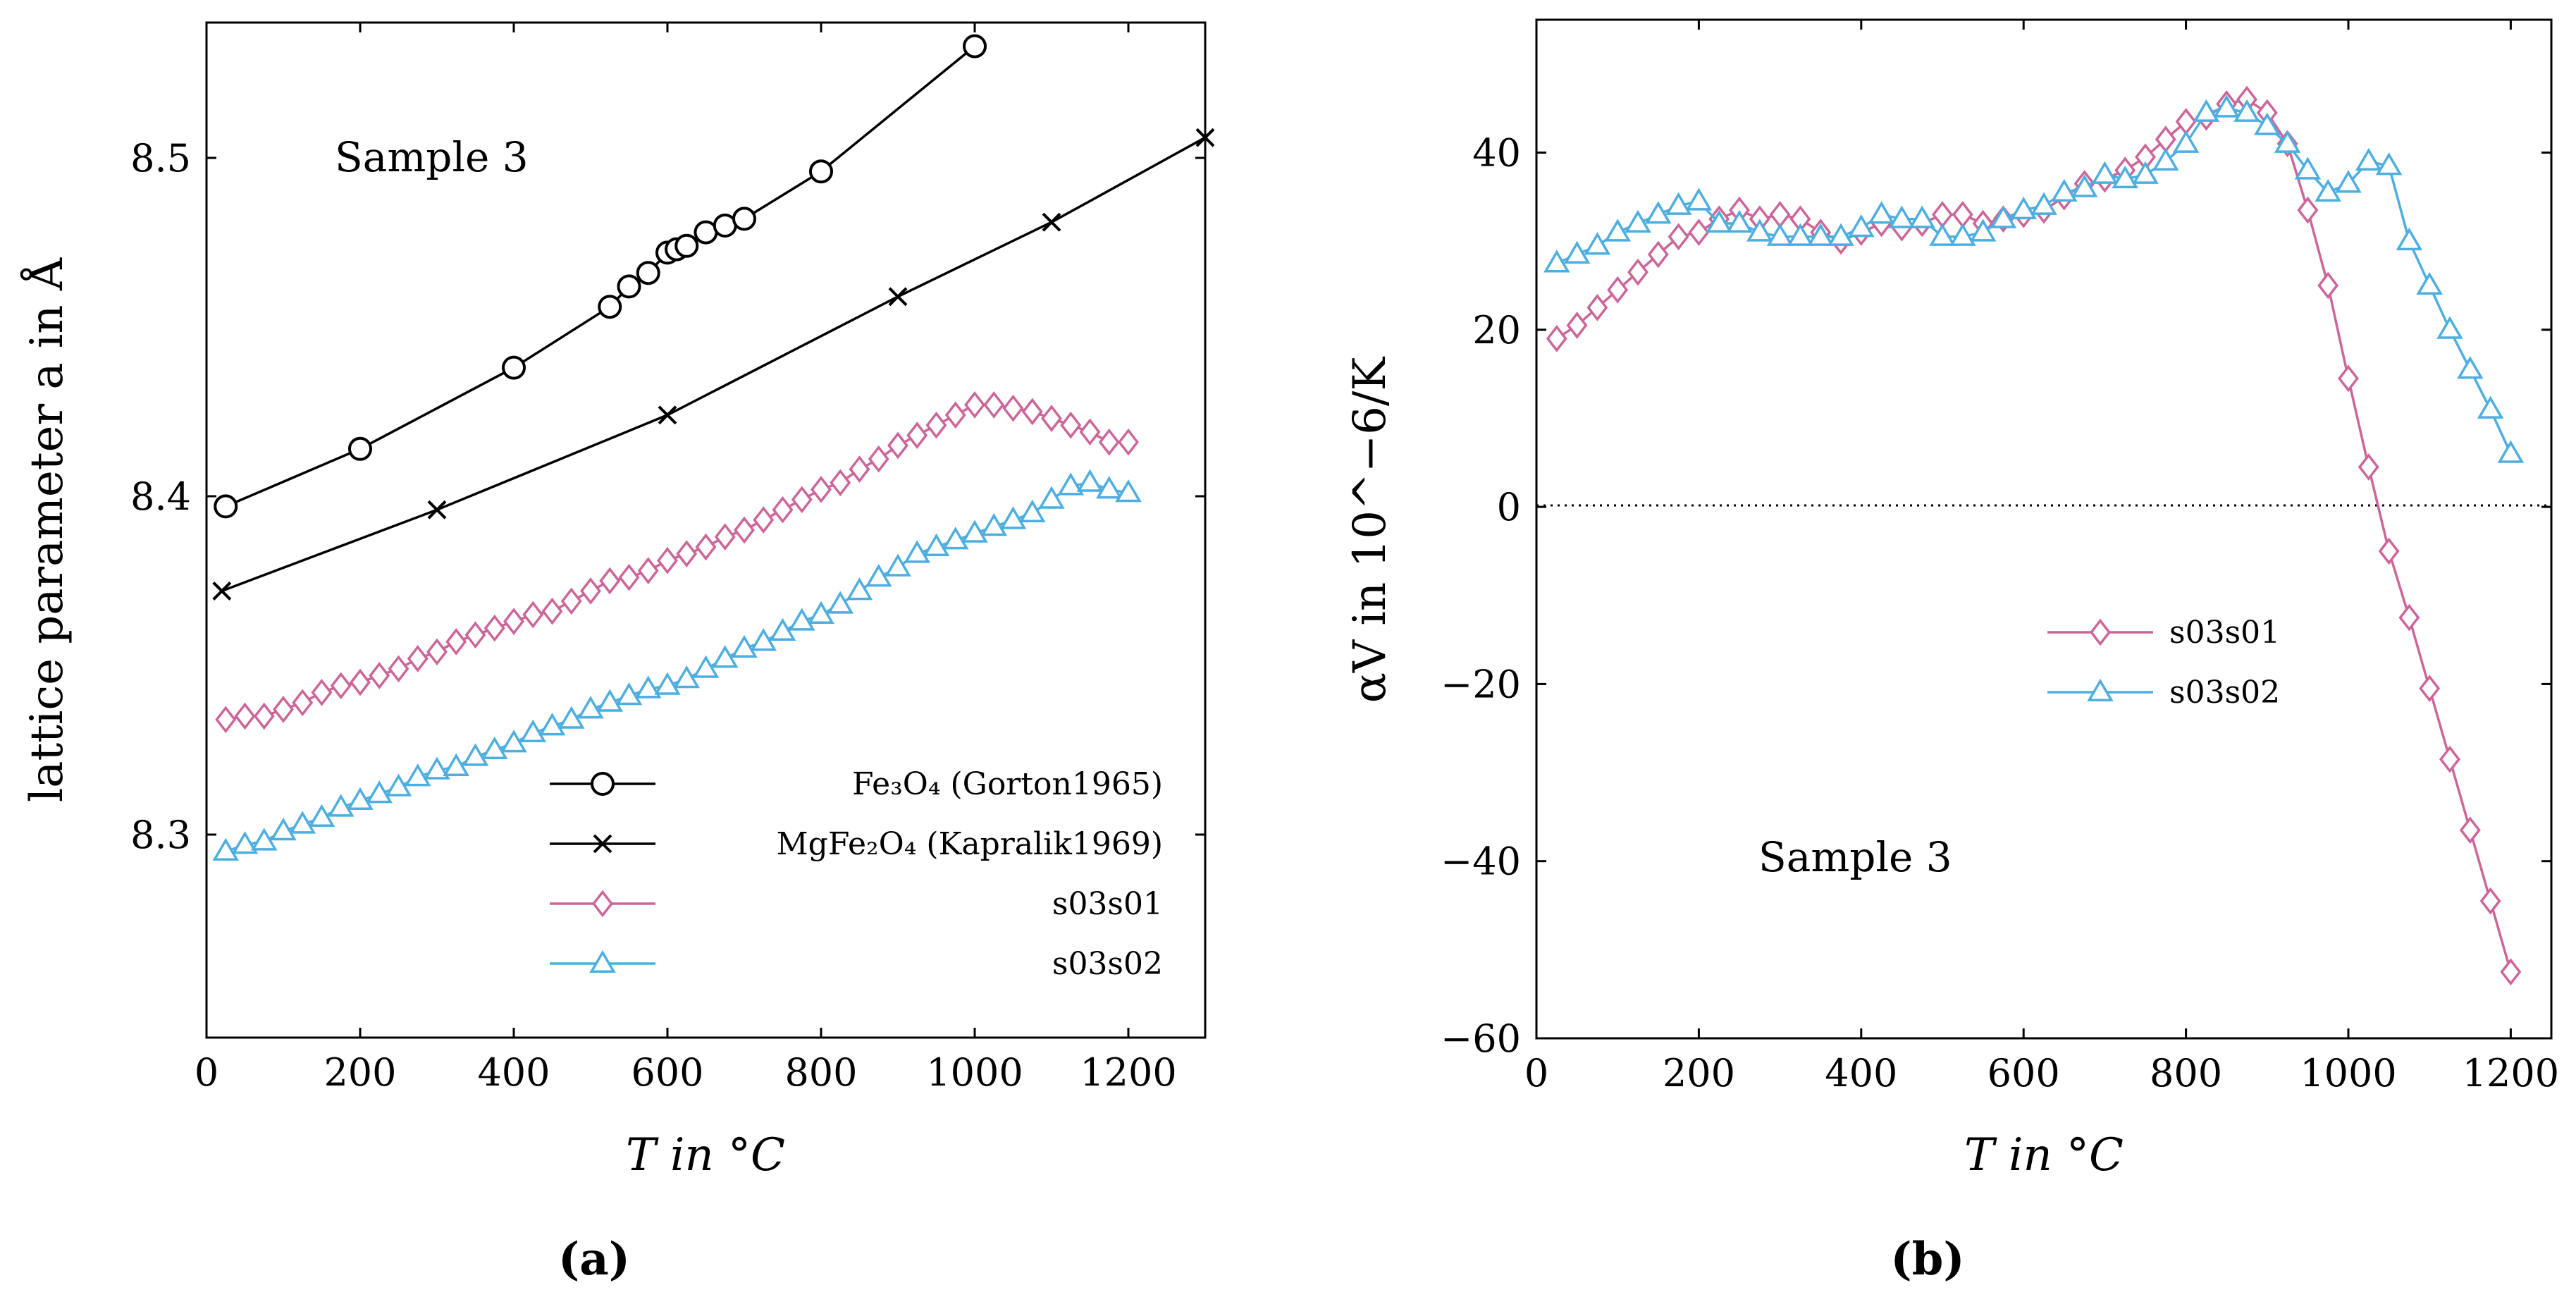  What do you see at coordinates (2186, 1073) in the screenshot?
I see `x-tick-label: 800` at bounding box center [2186, 1073].